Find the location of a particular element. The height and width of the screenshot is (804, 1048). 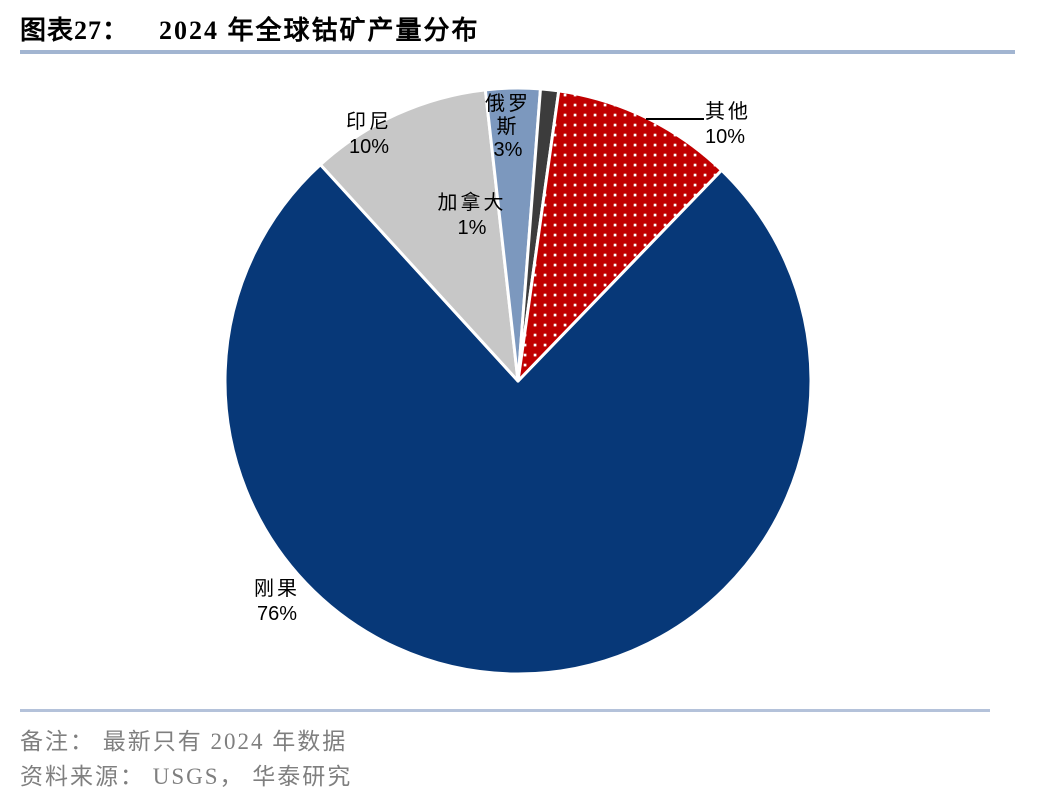

chart-source: 资料来源： USGS， 华泰研究 is located at coordinates (186, 776).